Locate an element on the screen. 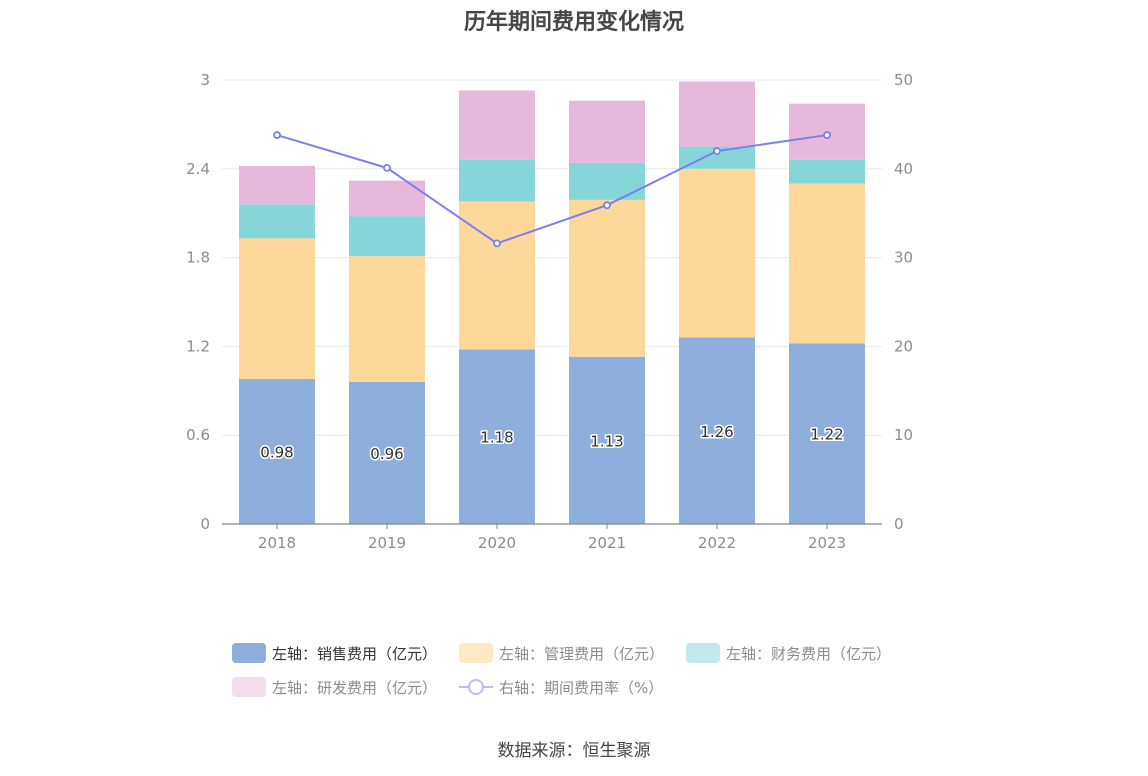 This screenshot has width=1148, height=776. legend-item-rate: 右轴：期间费用率（%） is located at coordinates (561, 687).